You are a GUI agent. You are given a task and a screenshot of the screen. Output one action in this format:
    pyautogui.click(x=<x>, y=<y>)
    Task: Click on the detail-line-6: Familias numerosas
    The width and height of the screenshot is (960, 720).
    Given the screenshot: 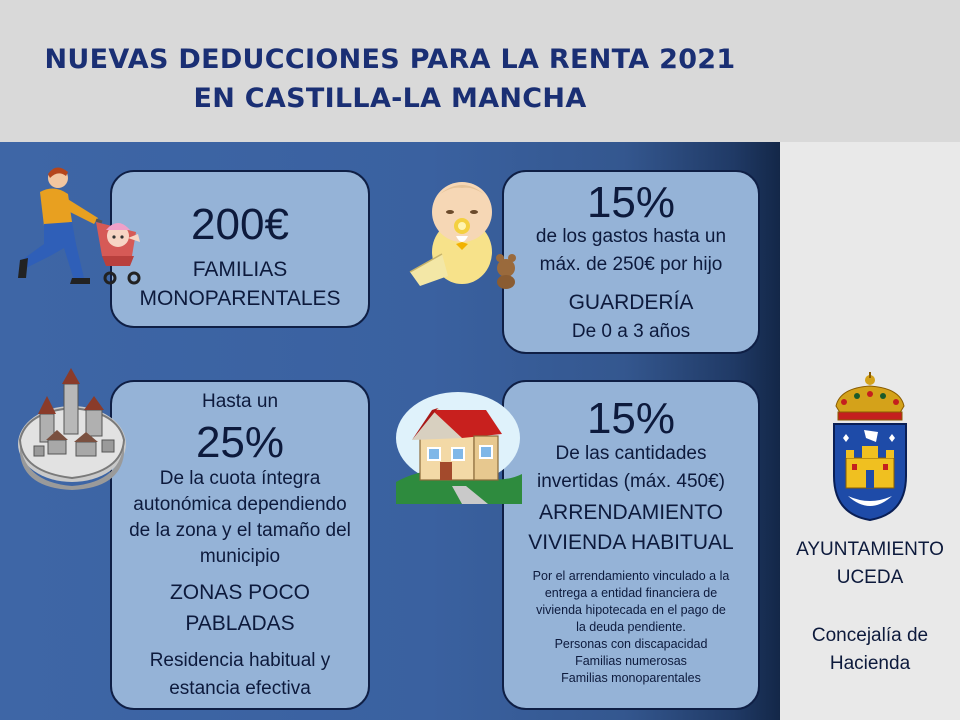 What is the action you would take?
    pyautogui.click(x=631, y=661)
    